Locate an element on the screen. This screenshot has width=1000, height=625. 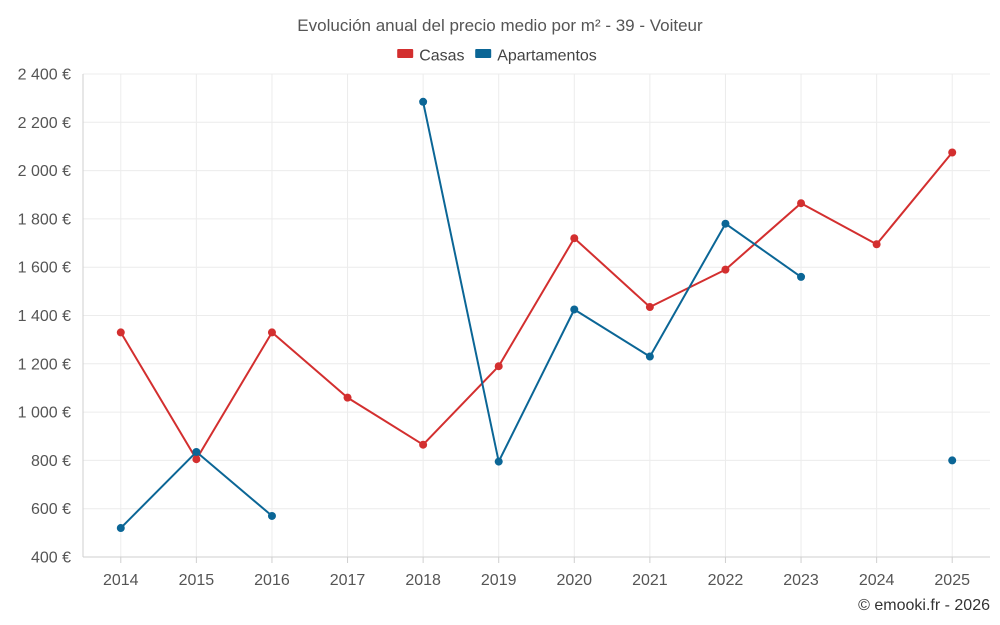
legend-label-apartamentos: Apartamentos is located at coordinates (547, 56).